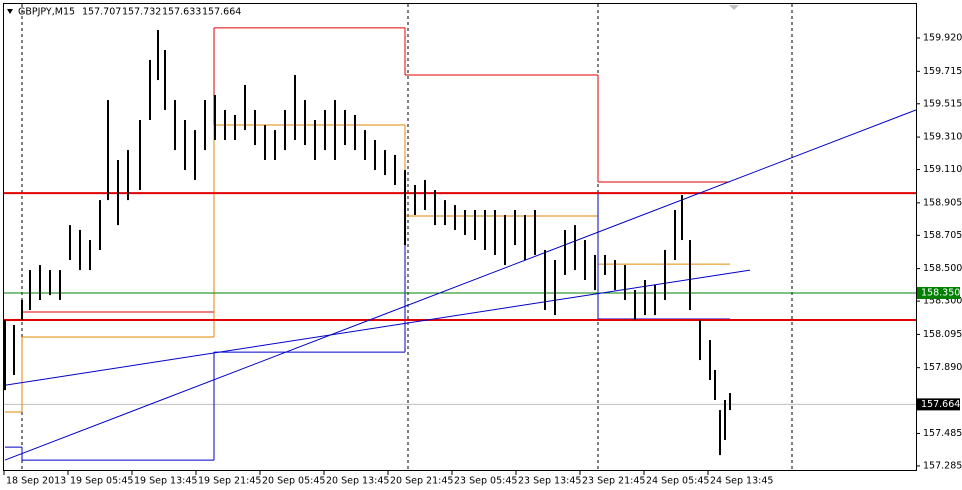 The image size is (962, 490). I want to click on x-tick-label: 20 Sep 13:45, so click(357, 481).